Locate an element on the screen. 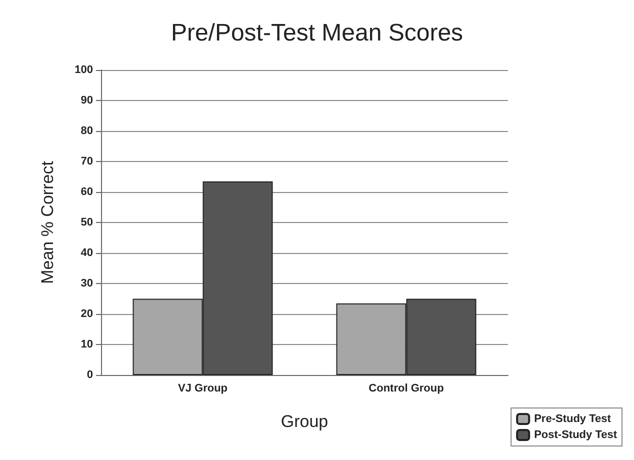 This screenshot has height=460, width=634. y-tick-label: 100 is located at coordinates (83, 70).